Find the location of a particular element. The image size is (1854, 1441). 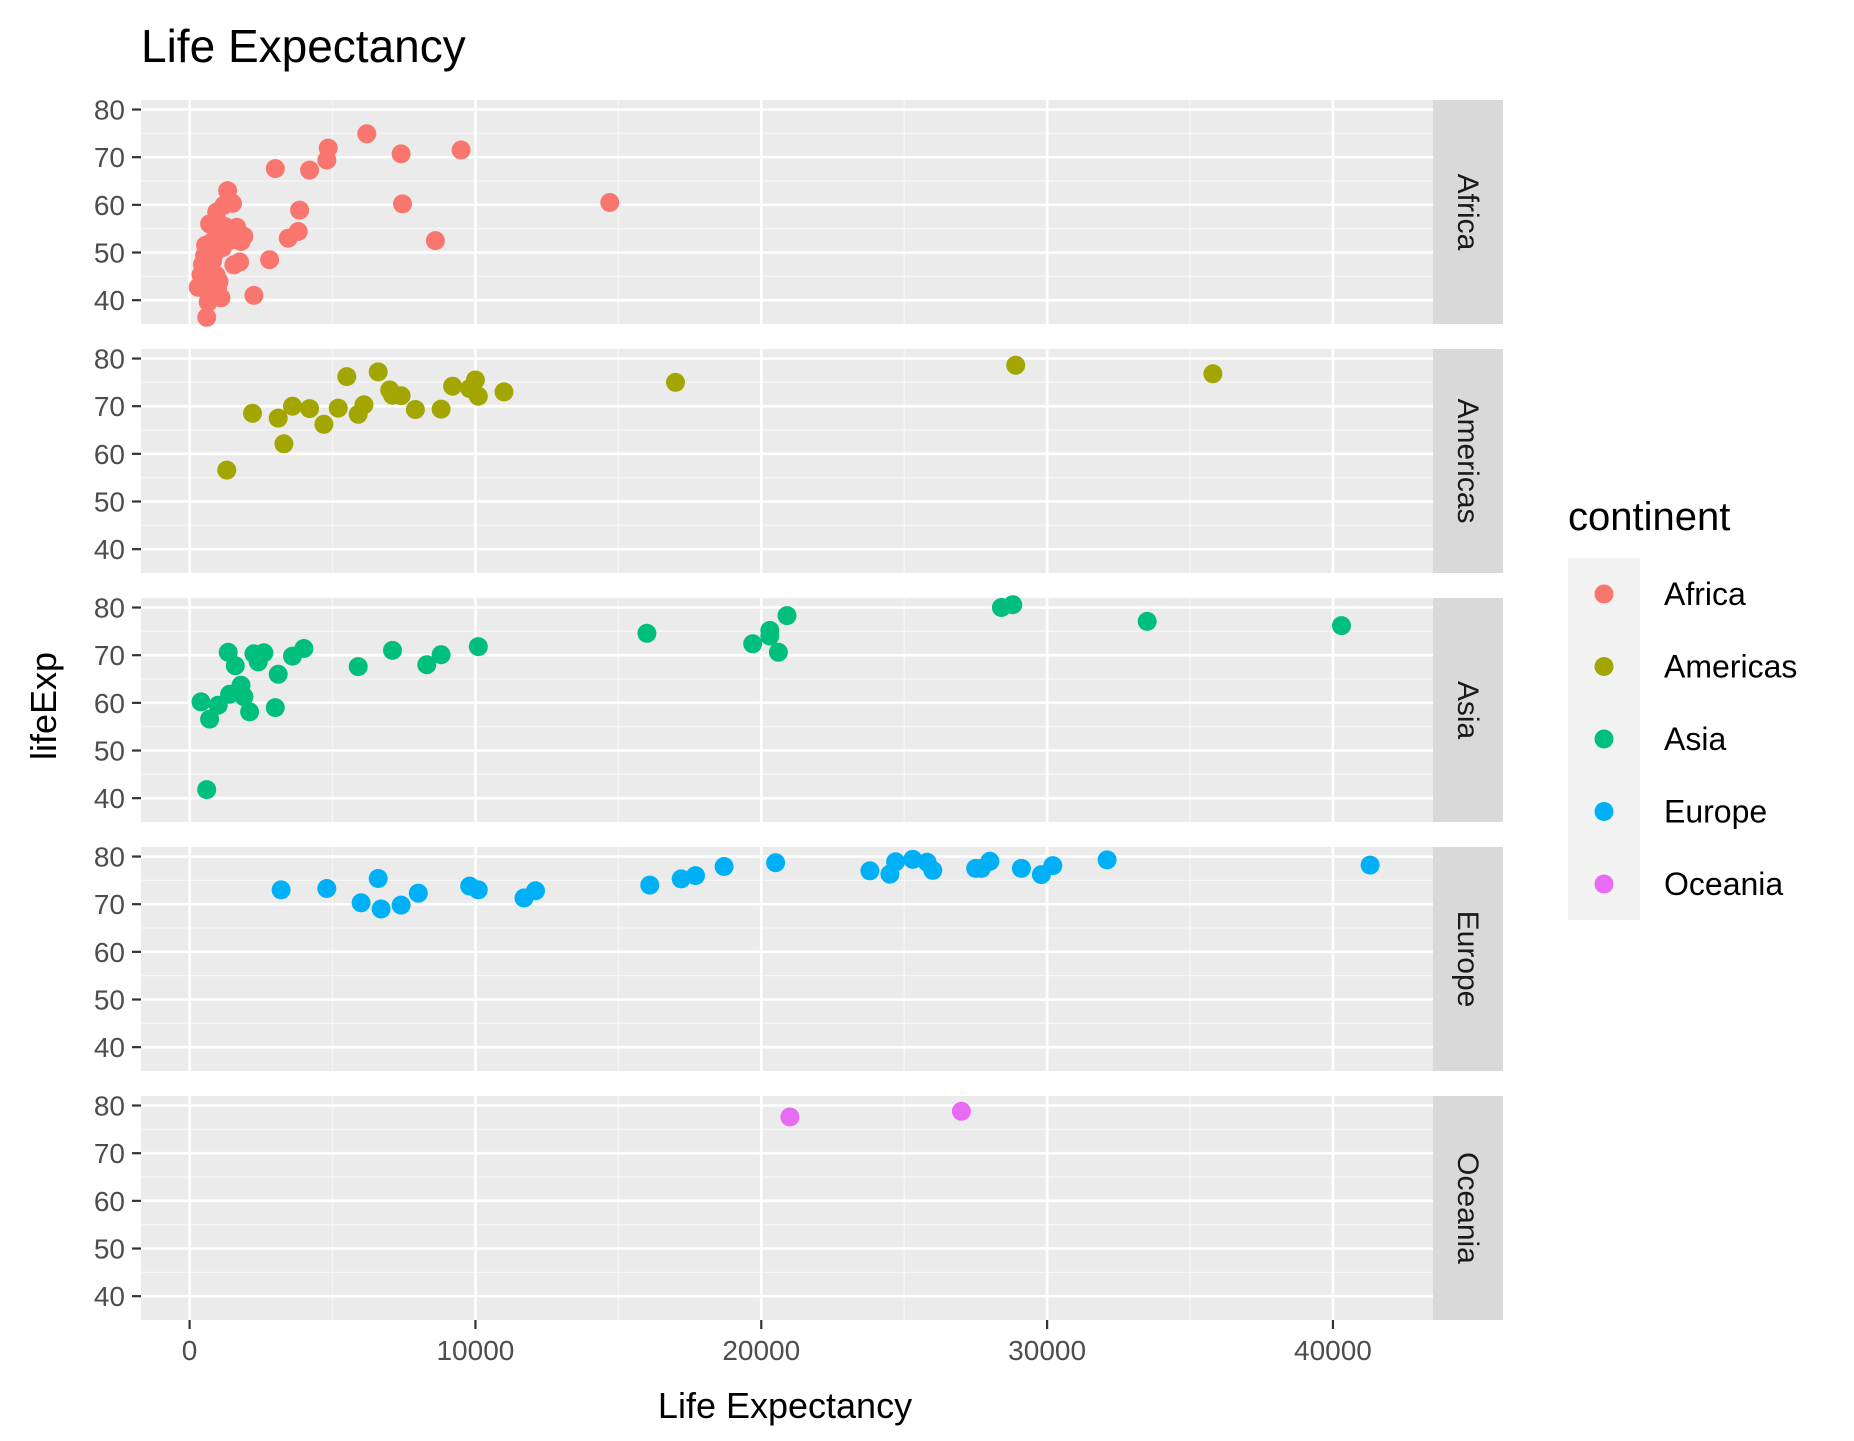

facet-strip-label: Asia is located at coordinates (1467, 710).